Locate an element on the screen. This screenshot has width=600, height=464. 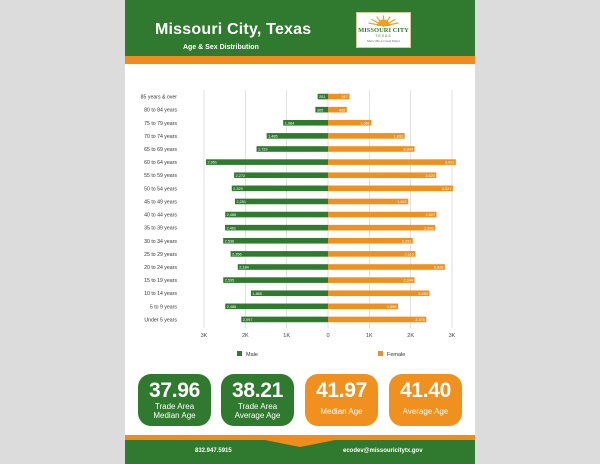
female-data-label: 1,051 is located at coordinates (365, 123).